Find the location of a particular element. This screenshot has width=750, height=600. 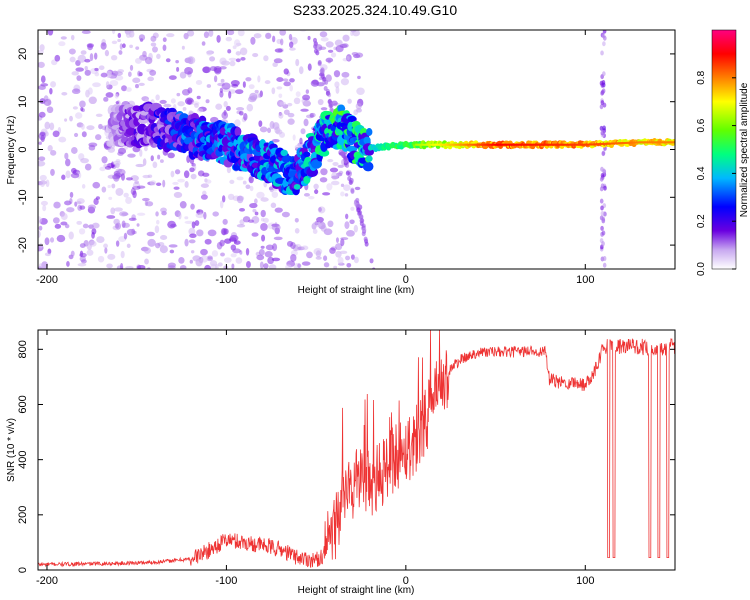

spectrogram-x-axis-label: Height of straight line (km) is located at coordinates (356, 290).